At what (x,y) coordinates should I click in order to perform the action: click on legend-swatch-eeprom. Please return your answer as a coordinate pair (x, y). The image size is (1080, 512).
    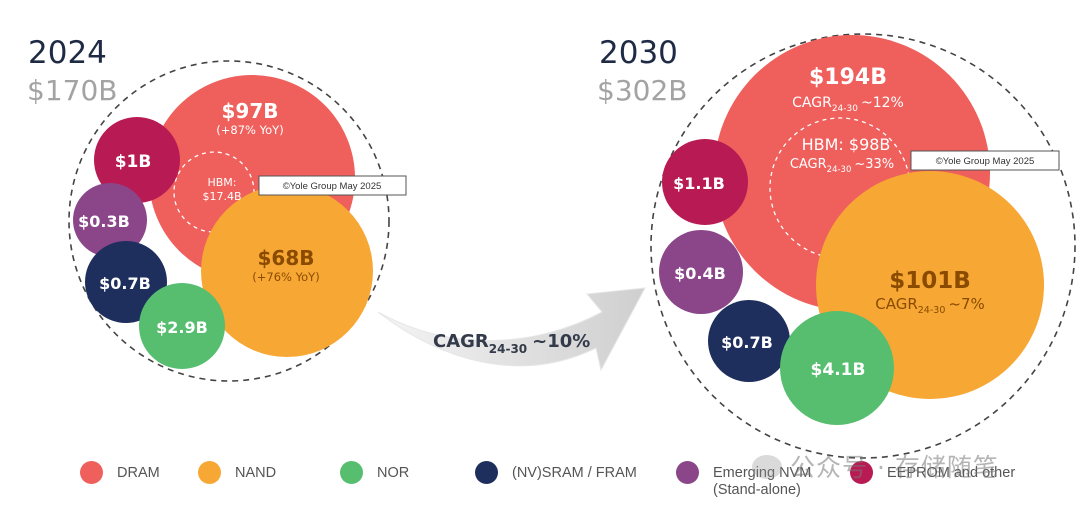
    Looking at the image, I should click on (861, 472).